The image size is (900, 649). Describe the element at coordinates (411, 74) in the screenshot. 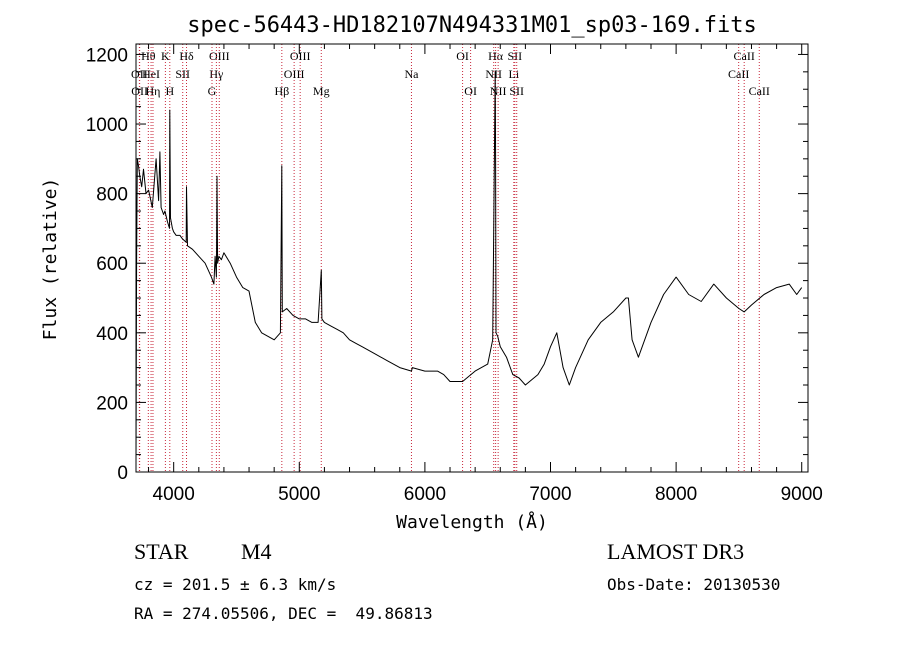

I see `line-marker-label: Na` at that location.